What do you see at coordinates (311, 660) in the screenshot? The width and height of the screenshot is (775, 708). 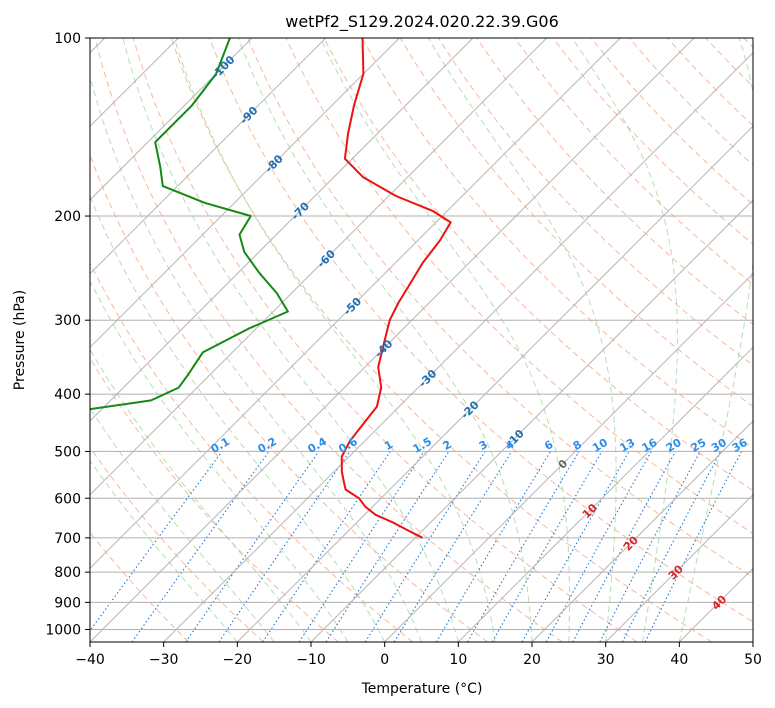 I see `x-tick-label: −10` at bounding box center [311, 660].